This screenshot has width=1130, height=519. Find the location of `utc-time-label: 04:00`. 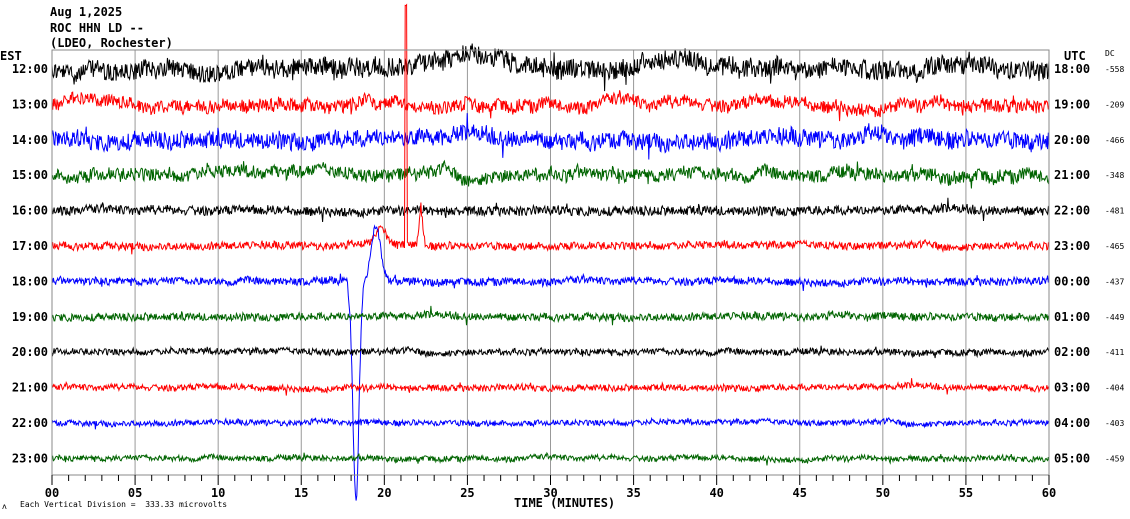

utc-time-label: 04:00 is located at coordinates (1072, 423).